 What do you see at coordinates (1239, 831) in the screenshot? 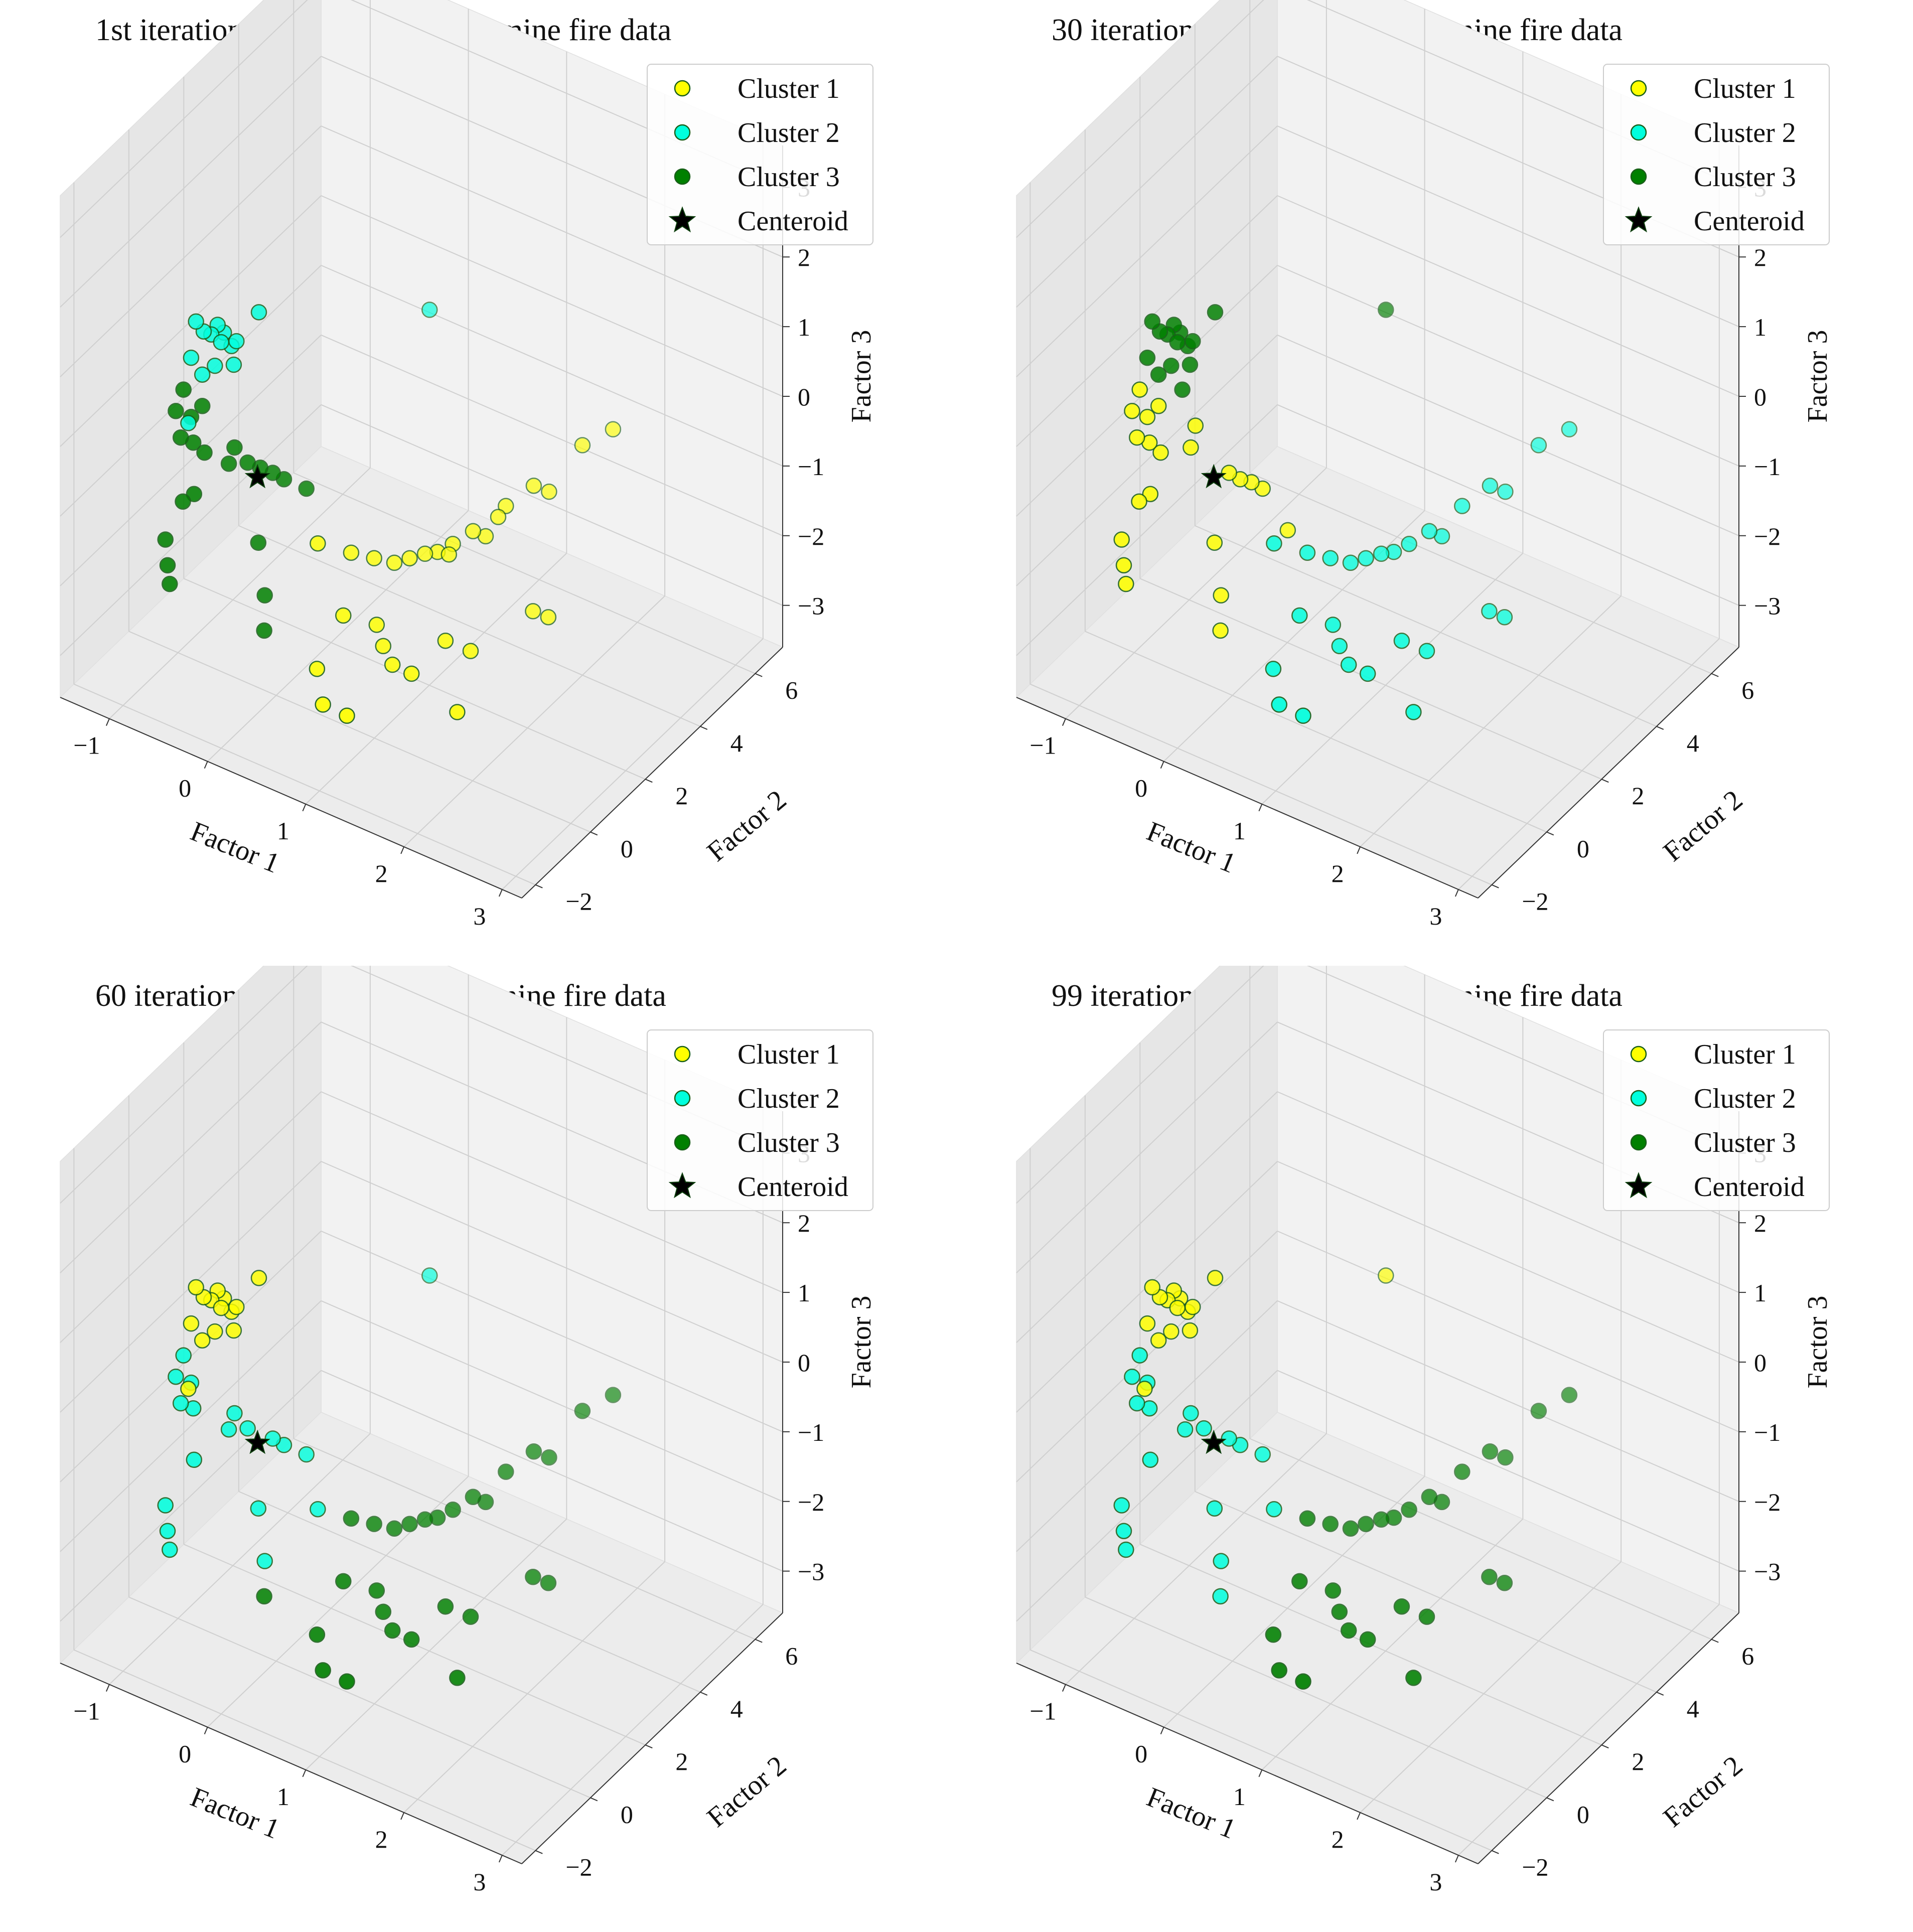
I see `x-tick-label: 1` at bounding box center [1239, 831].